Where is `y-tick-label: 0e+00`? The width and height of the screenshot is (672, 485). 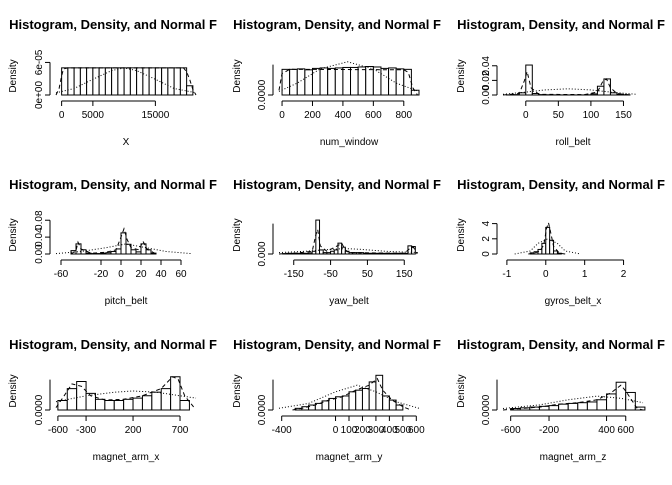 y-tick-label: 0e+00 is located at coordinates (39, 95).